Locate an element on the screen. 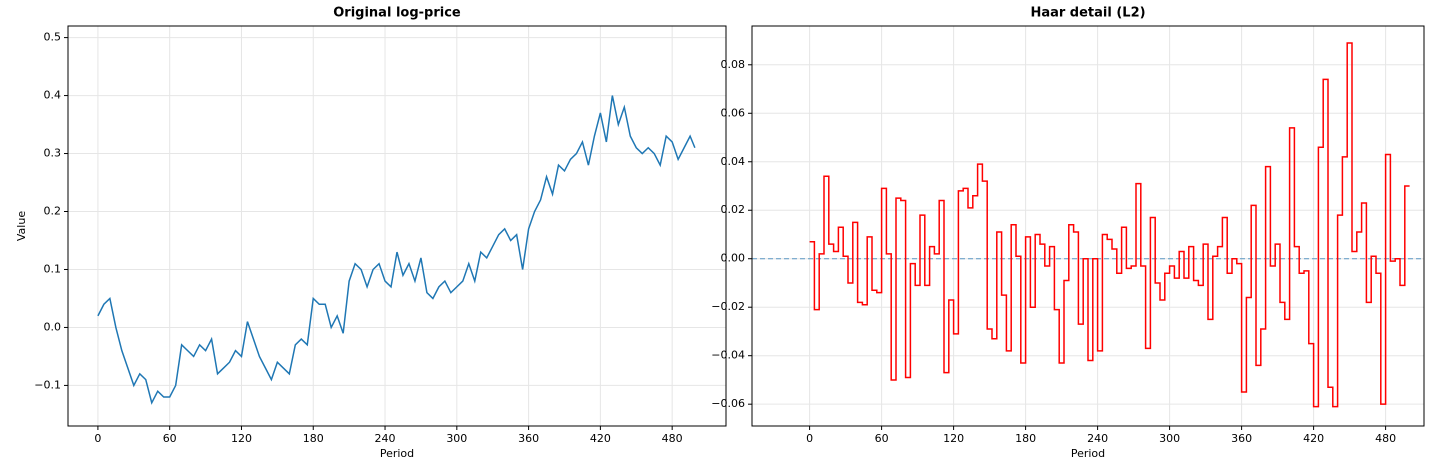  y-tick-label: 0.5 is located at coordinates (53, 37).